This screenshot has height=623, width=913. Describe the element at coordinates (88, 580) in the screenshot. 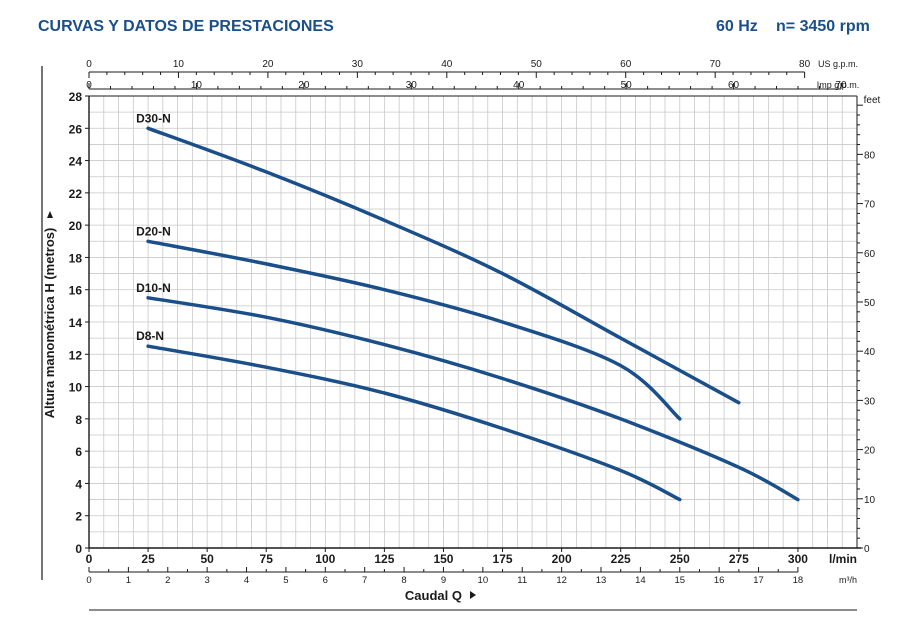

I see `m3h-tick-label: 0` at that location.